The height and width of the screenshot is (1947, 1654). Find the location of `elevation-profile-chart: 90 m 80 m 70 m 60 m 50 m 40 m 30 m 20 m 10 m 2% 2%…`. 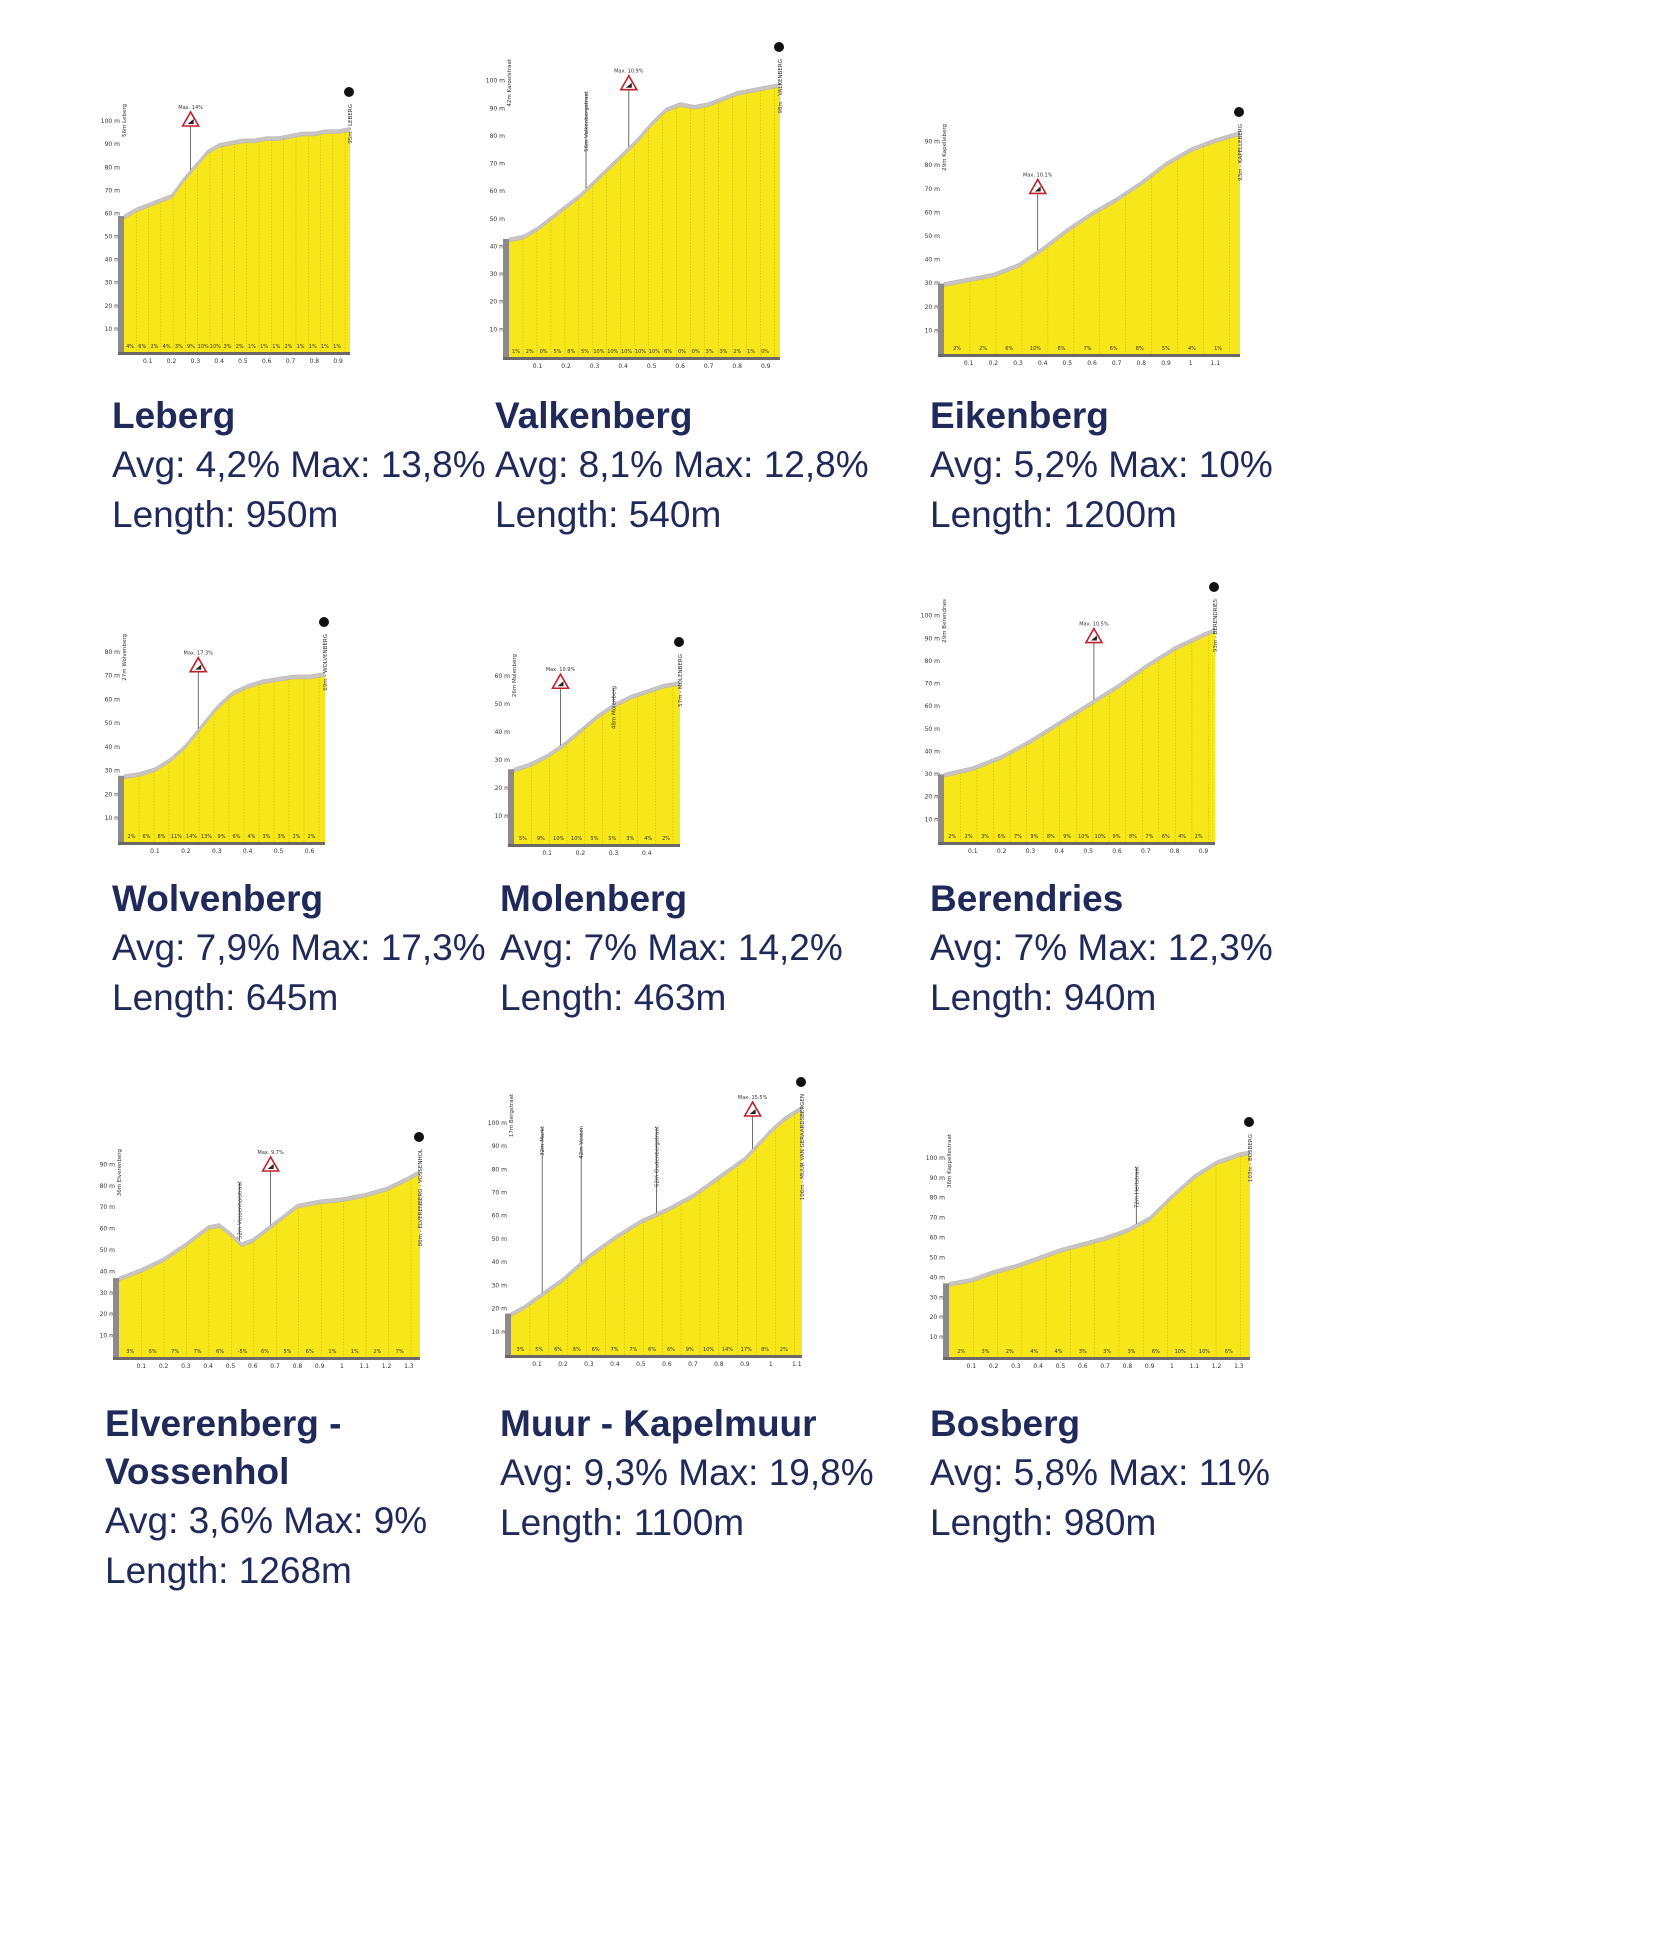

elevation-profile-chart: 90 m 80 m 70 m 60 m 50 m 40 m 30 m 20 m 10 m 2% 2%… is located at coordinates (1084, 237).